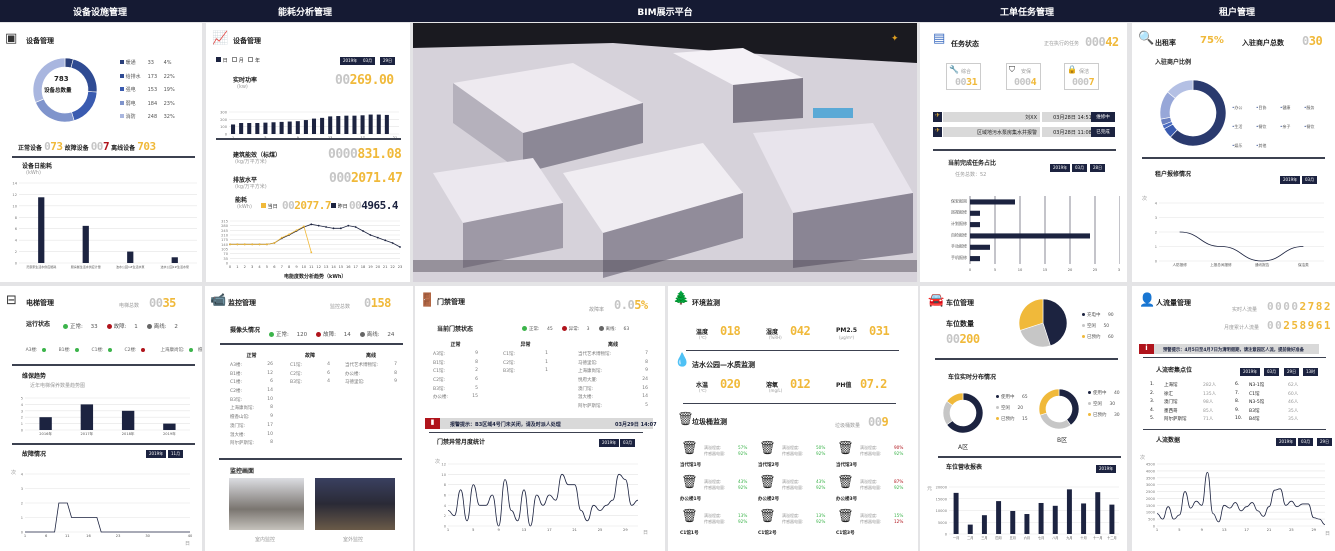 The width and height of the screenshot is (1335, 551). I want to click on status-row: C2馆: 6, so click(455, 380).